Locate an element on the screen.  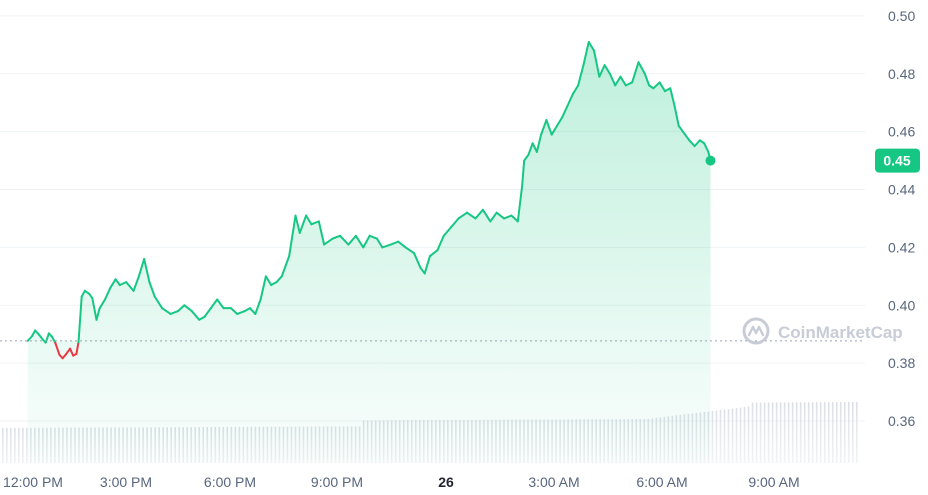
y-tick-label: 0.42 is located at coordinates (901, 247).